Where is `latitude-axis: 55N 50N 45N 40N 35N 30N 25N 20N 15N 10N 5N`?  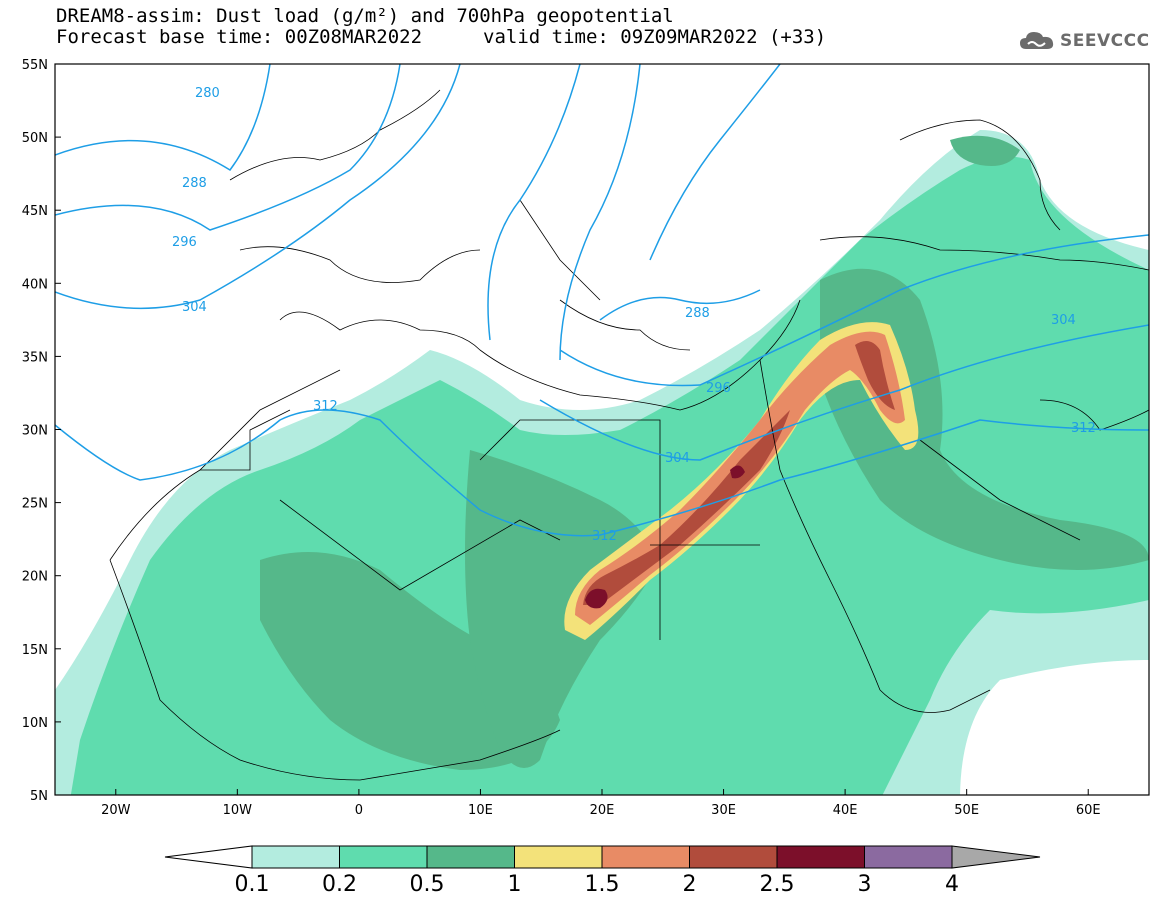
latitude-axis: 55N 50N 45N 40N 35N 30N 25N 20N 15N 10N 5N is located at coordinates (41, 431).